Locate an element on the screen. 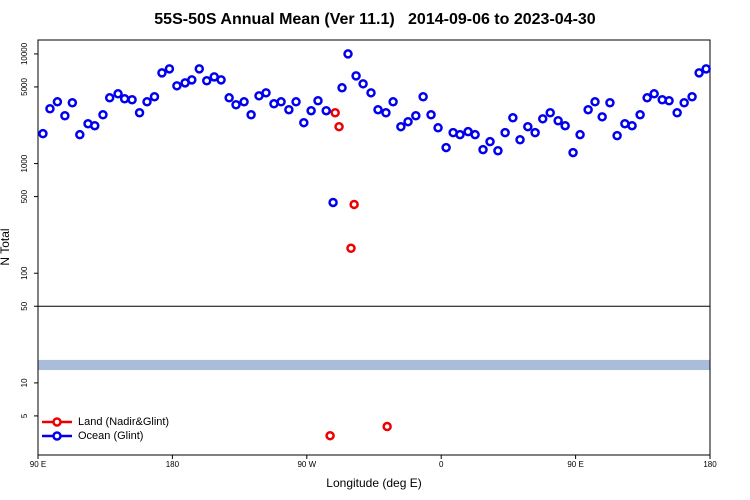 This screenshot has width=750, height=500. x-axis-label: Longitude (deg E) is located at coordinates (373, 483).